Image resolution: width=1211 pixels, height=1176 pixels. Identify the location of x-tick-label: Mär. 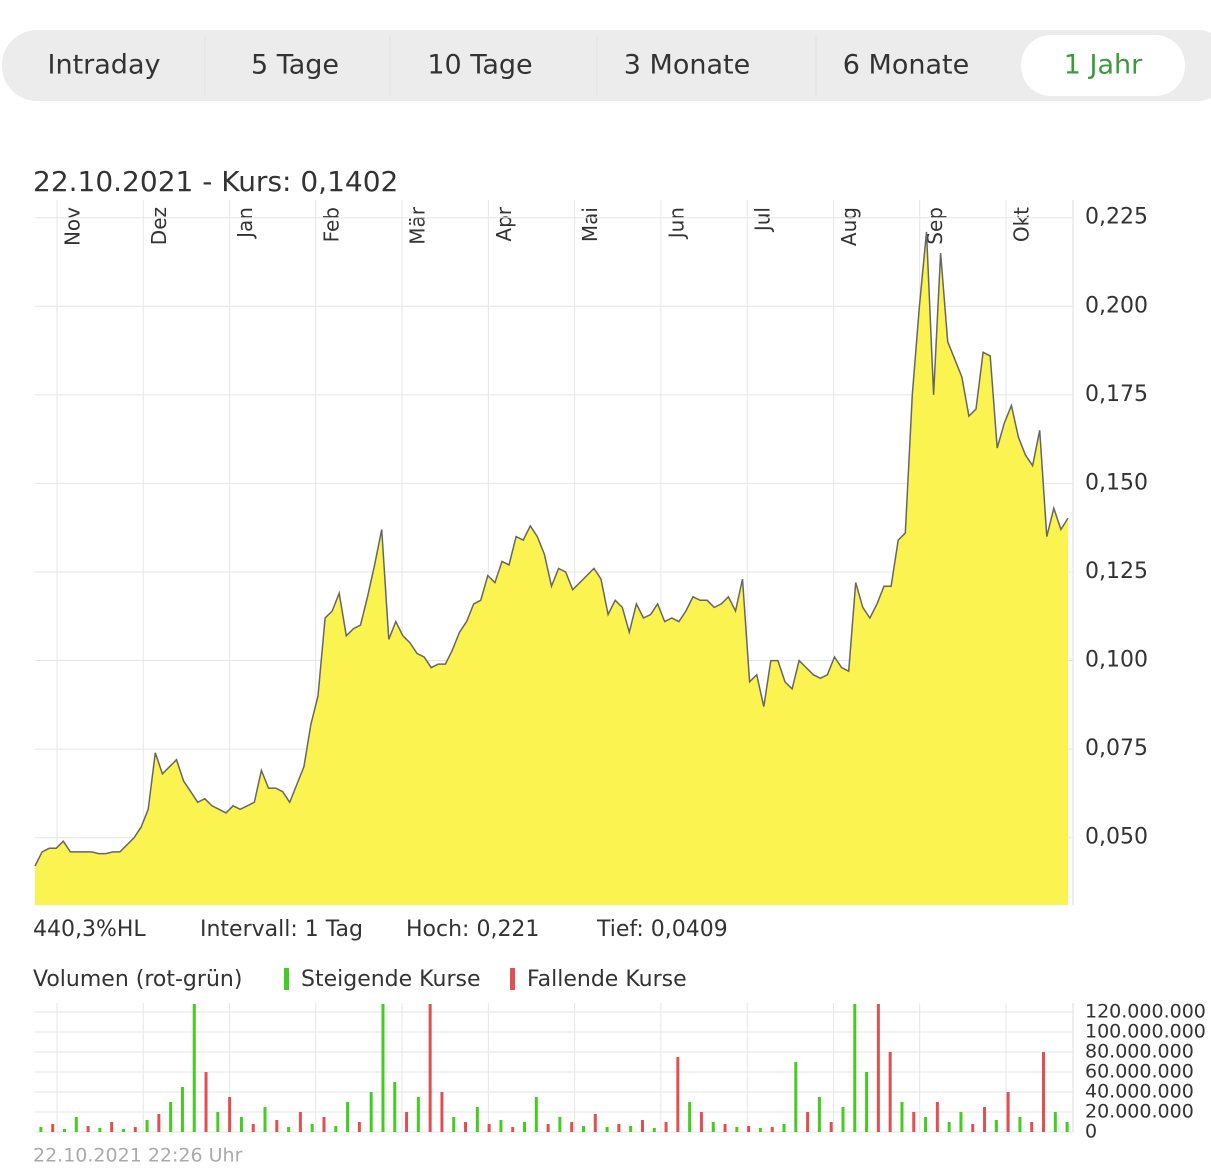
(418, 225).